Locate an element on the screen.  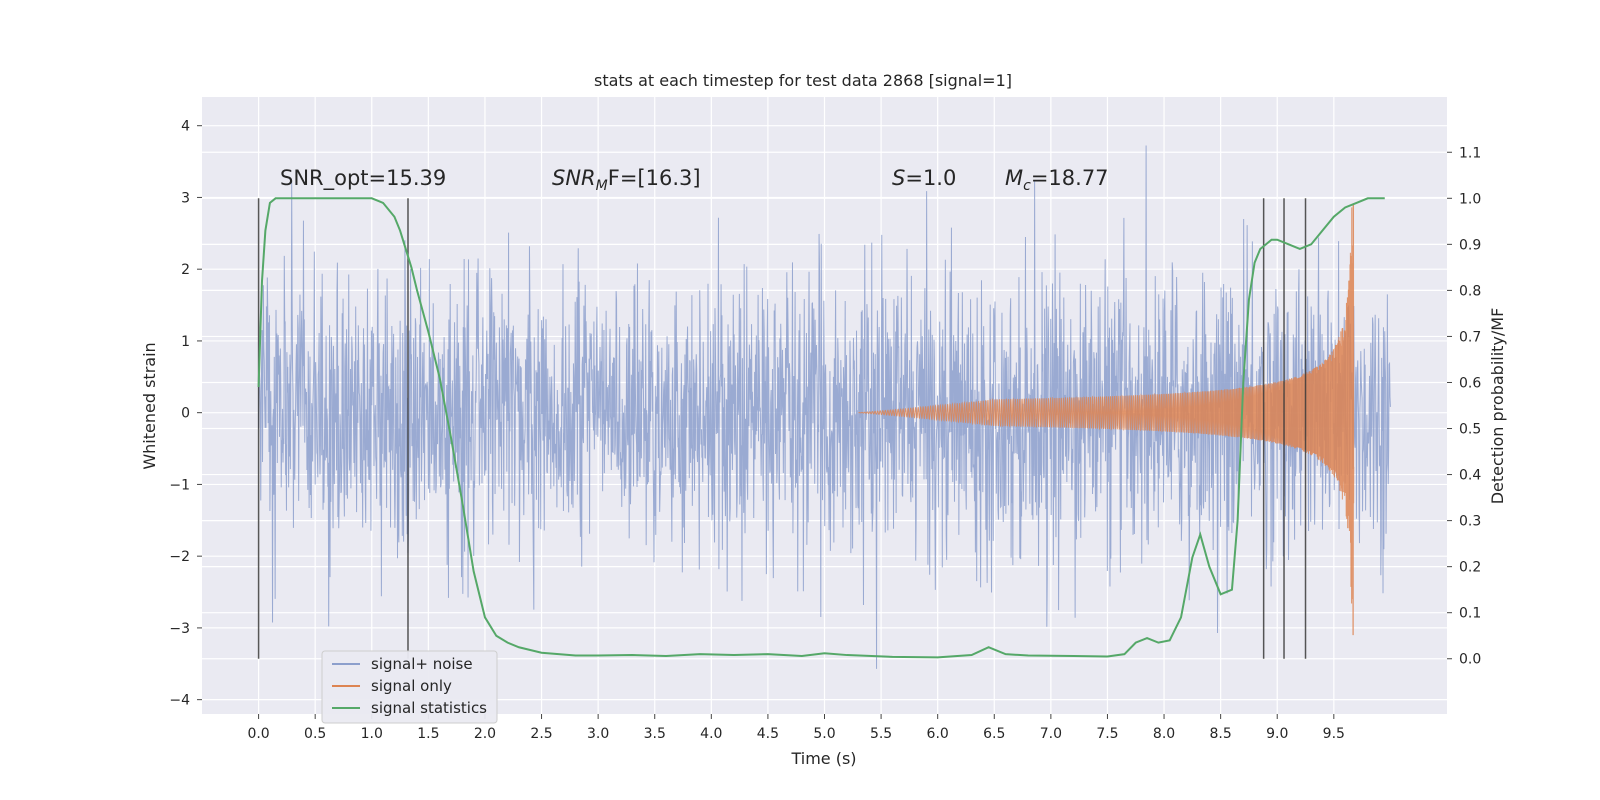
y2-tick-label: 0.2 is located at coordinates (1470, 568).